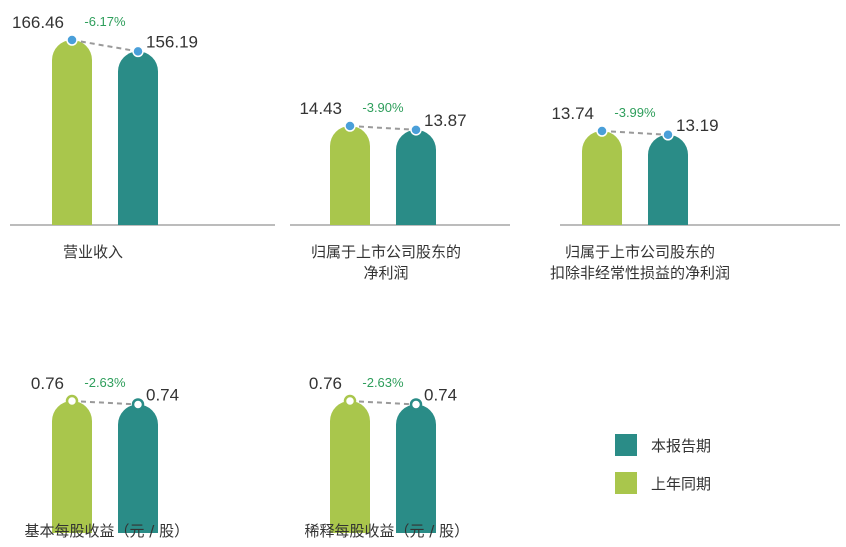 The image size is (846, 547). What do you see at coordinates (383, 382) in the screenshot?
I see `change-label-5: -2.63%` at bounding box center [383, 382].